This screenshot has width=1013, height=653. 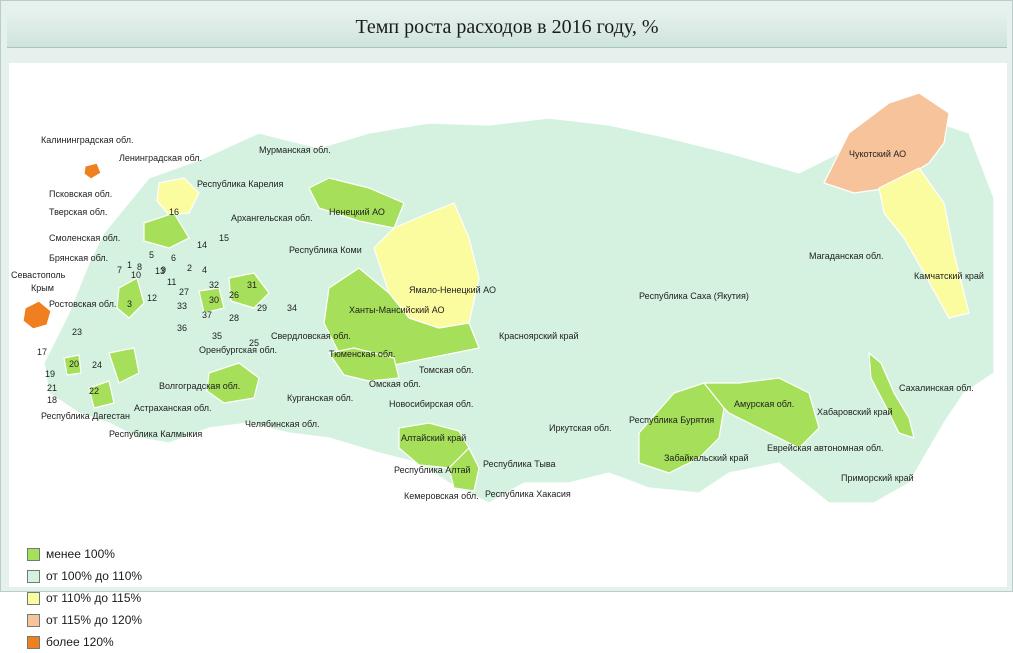 What do you see at coordinates (528, 494) in the screenshot?
I see `label-khakasia: Республика Хакасия` at bounding box center [528, 494].